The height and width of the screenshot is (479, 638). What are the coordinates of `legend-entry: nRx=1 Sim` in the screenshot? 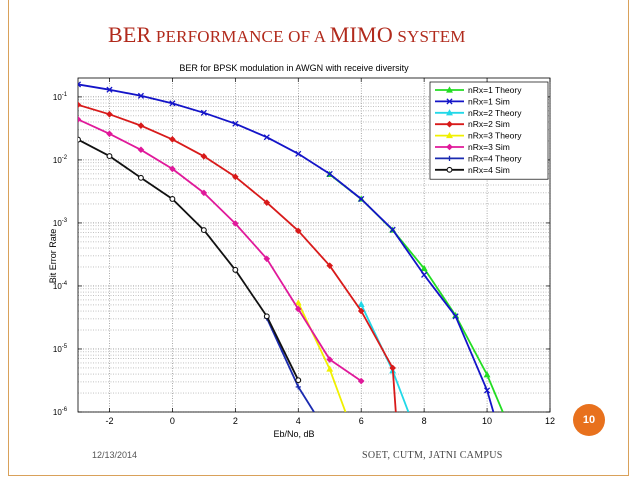 It's located at (472, 101).